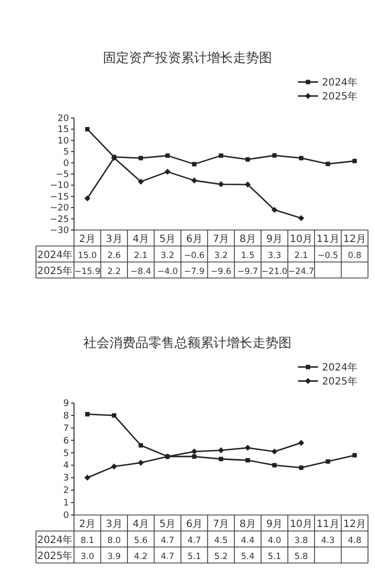 Image resolution: width=375 pixels, height=570 pixels. What do you see at coordinates (60, 231) in the screenshot?
I see `y-tick-label: −30` at bounding box center [60, 231].